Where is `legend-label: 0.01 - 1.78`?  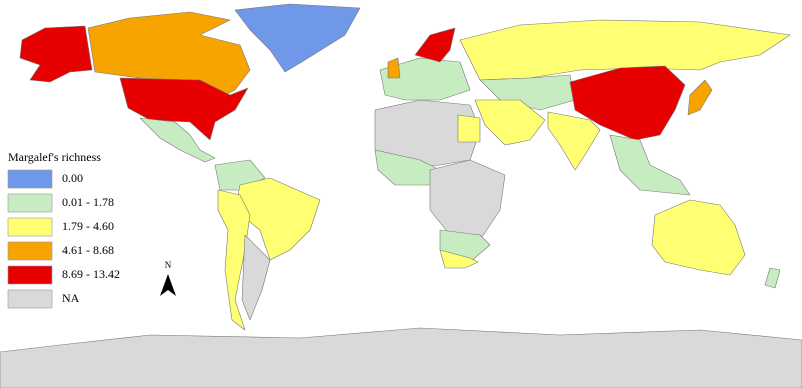 legend-label: 0.01 - 1.78 is located at coordinates (88, 202).